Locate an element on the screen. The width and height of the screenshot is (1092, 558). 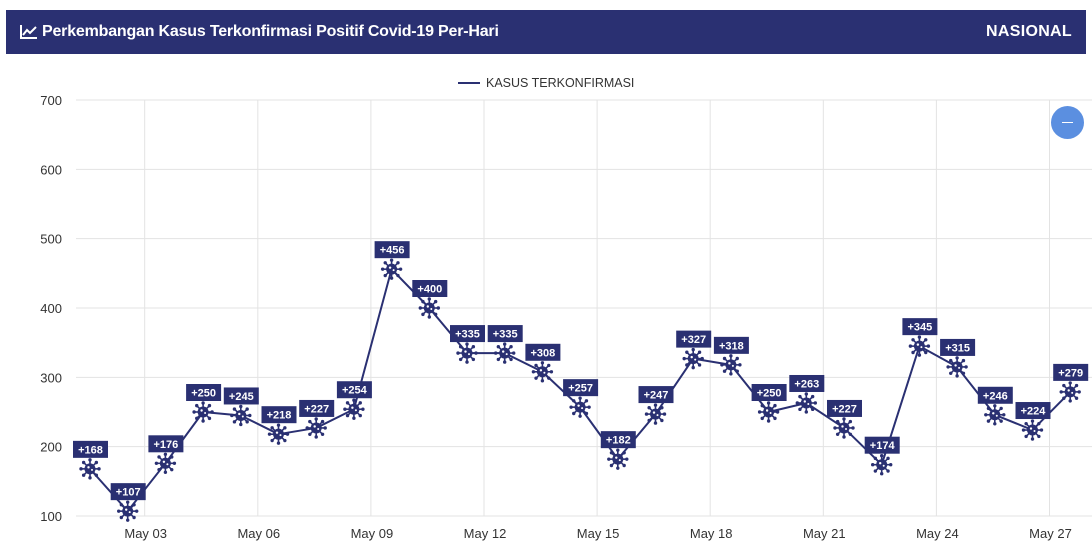
collapse-button is located at coordinates (1067, 122).